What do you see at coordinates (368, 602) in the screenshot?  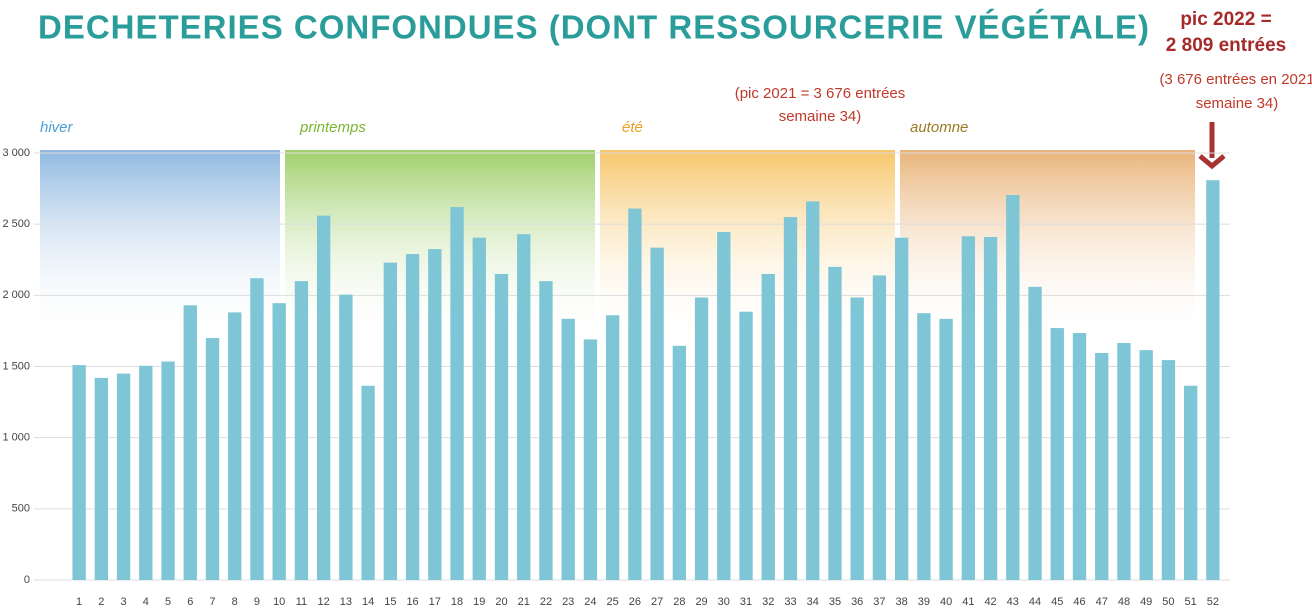 I see `x-tick-label: 14` at bounding box center [368, 602].